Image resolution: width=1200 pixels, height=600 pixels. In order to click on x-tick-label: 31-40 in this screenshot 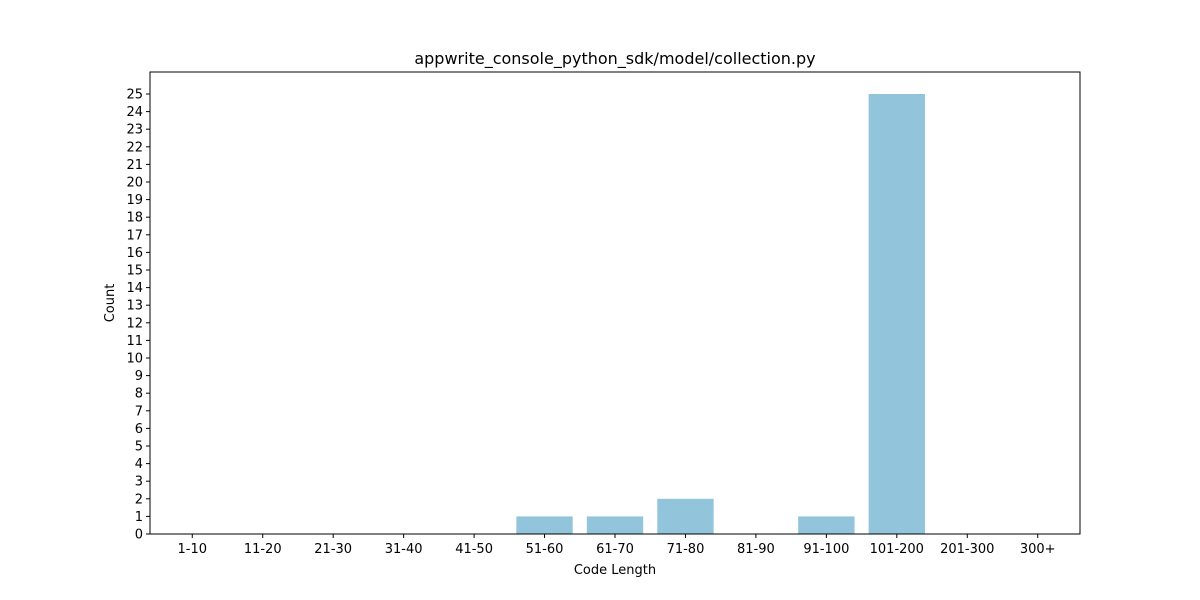, I will do `click(404, 549)`.